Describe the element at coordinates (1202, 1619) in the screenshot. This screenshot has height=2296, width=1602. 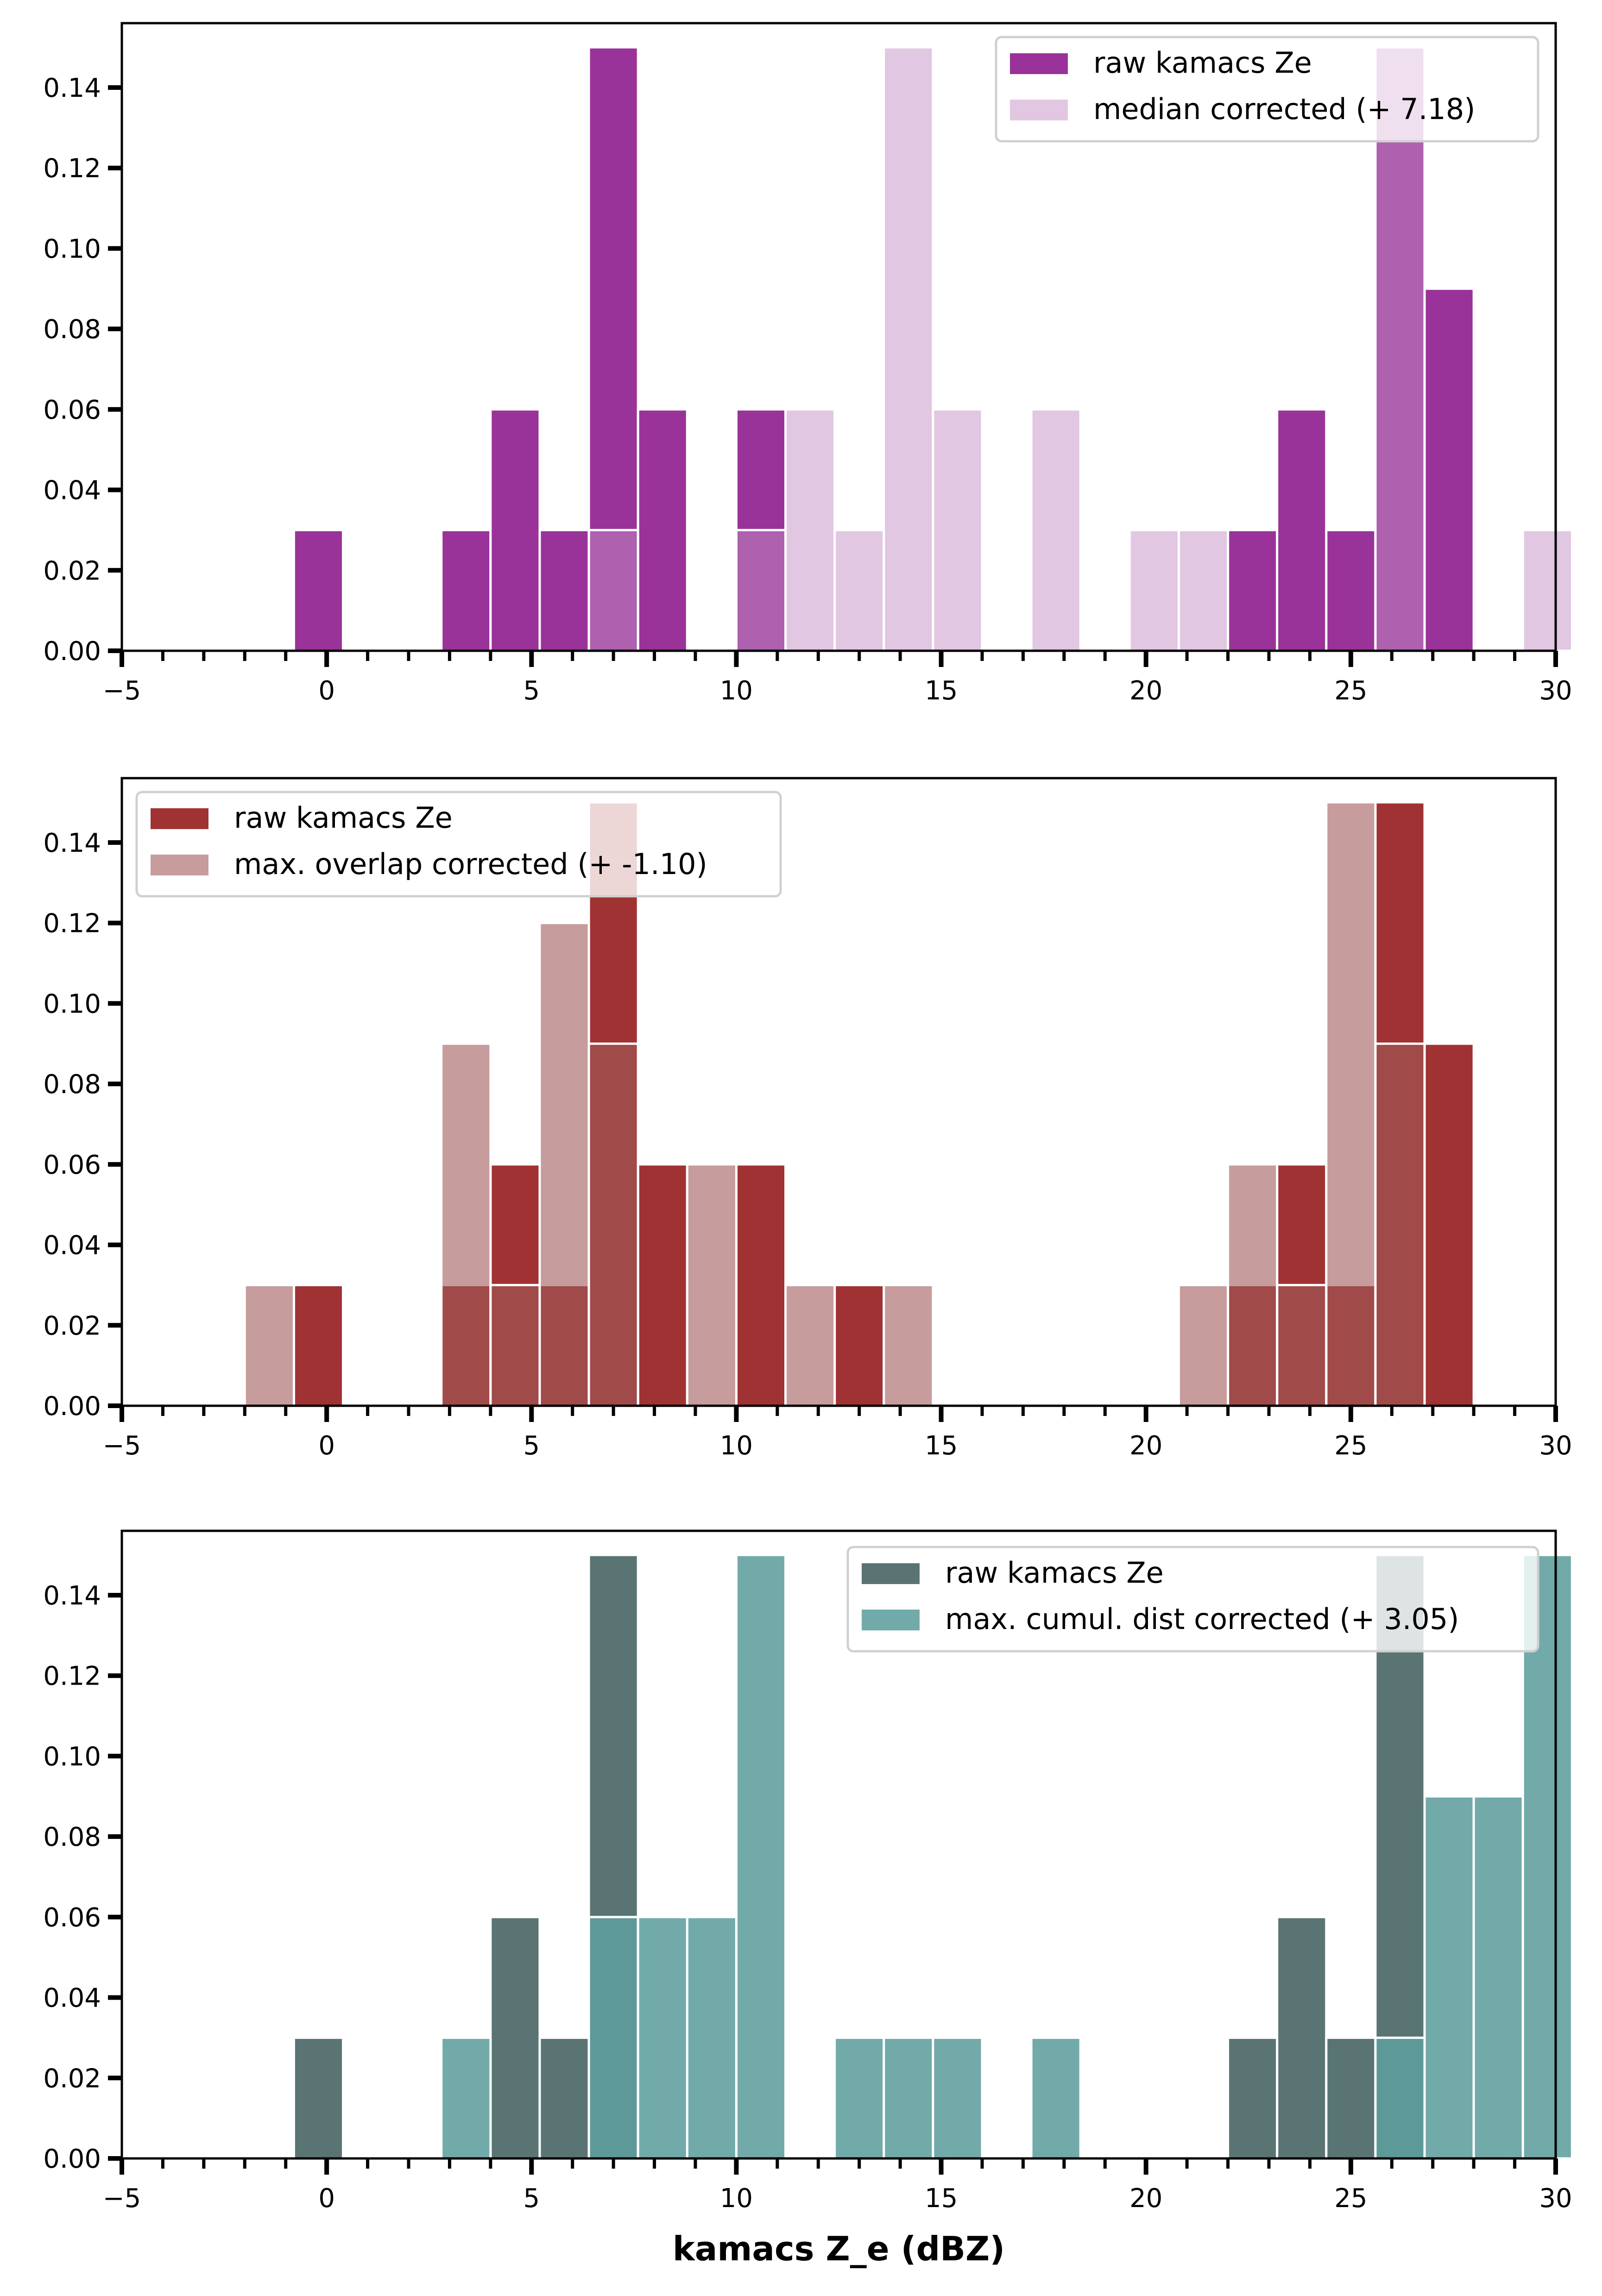
I see `legend-label: max. cumul. dist corrected (+ 3.05)` at that location.